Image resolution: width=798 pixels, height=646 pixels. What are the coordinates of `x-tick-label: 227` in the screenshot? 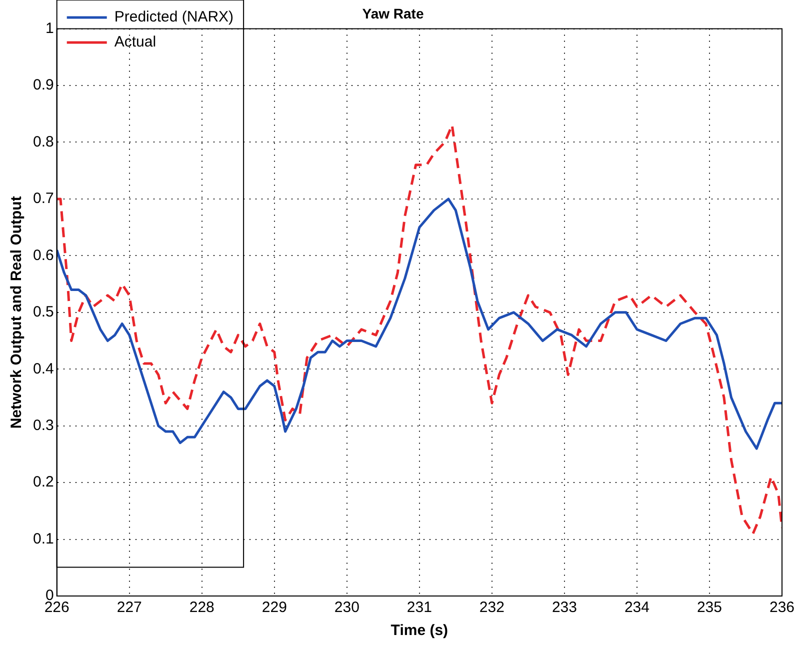 It's located at (129, 607).